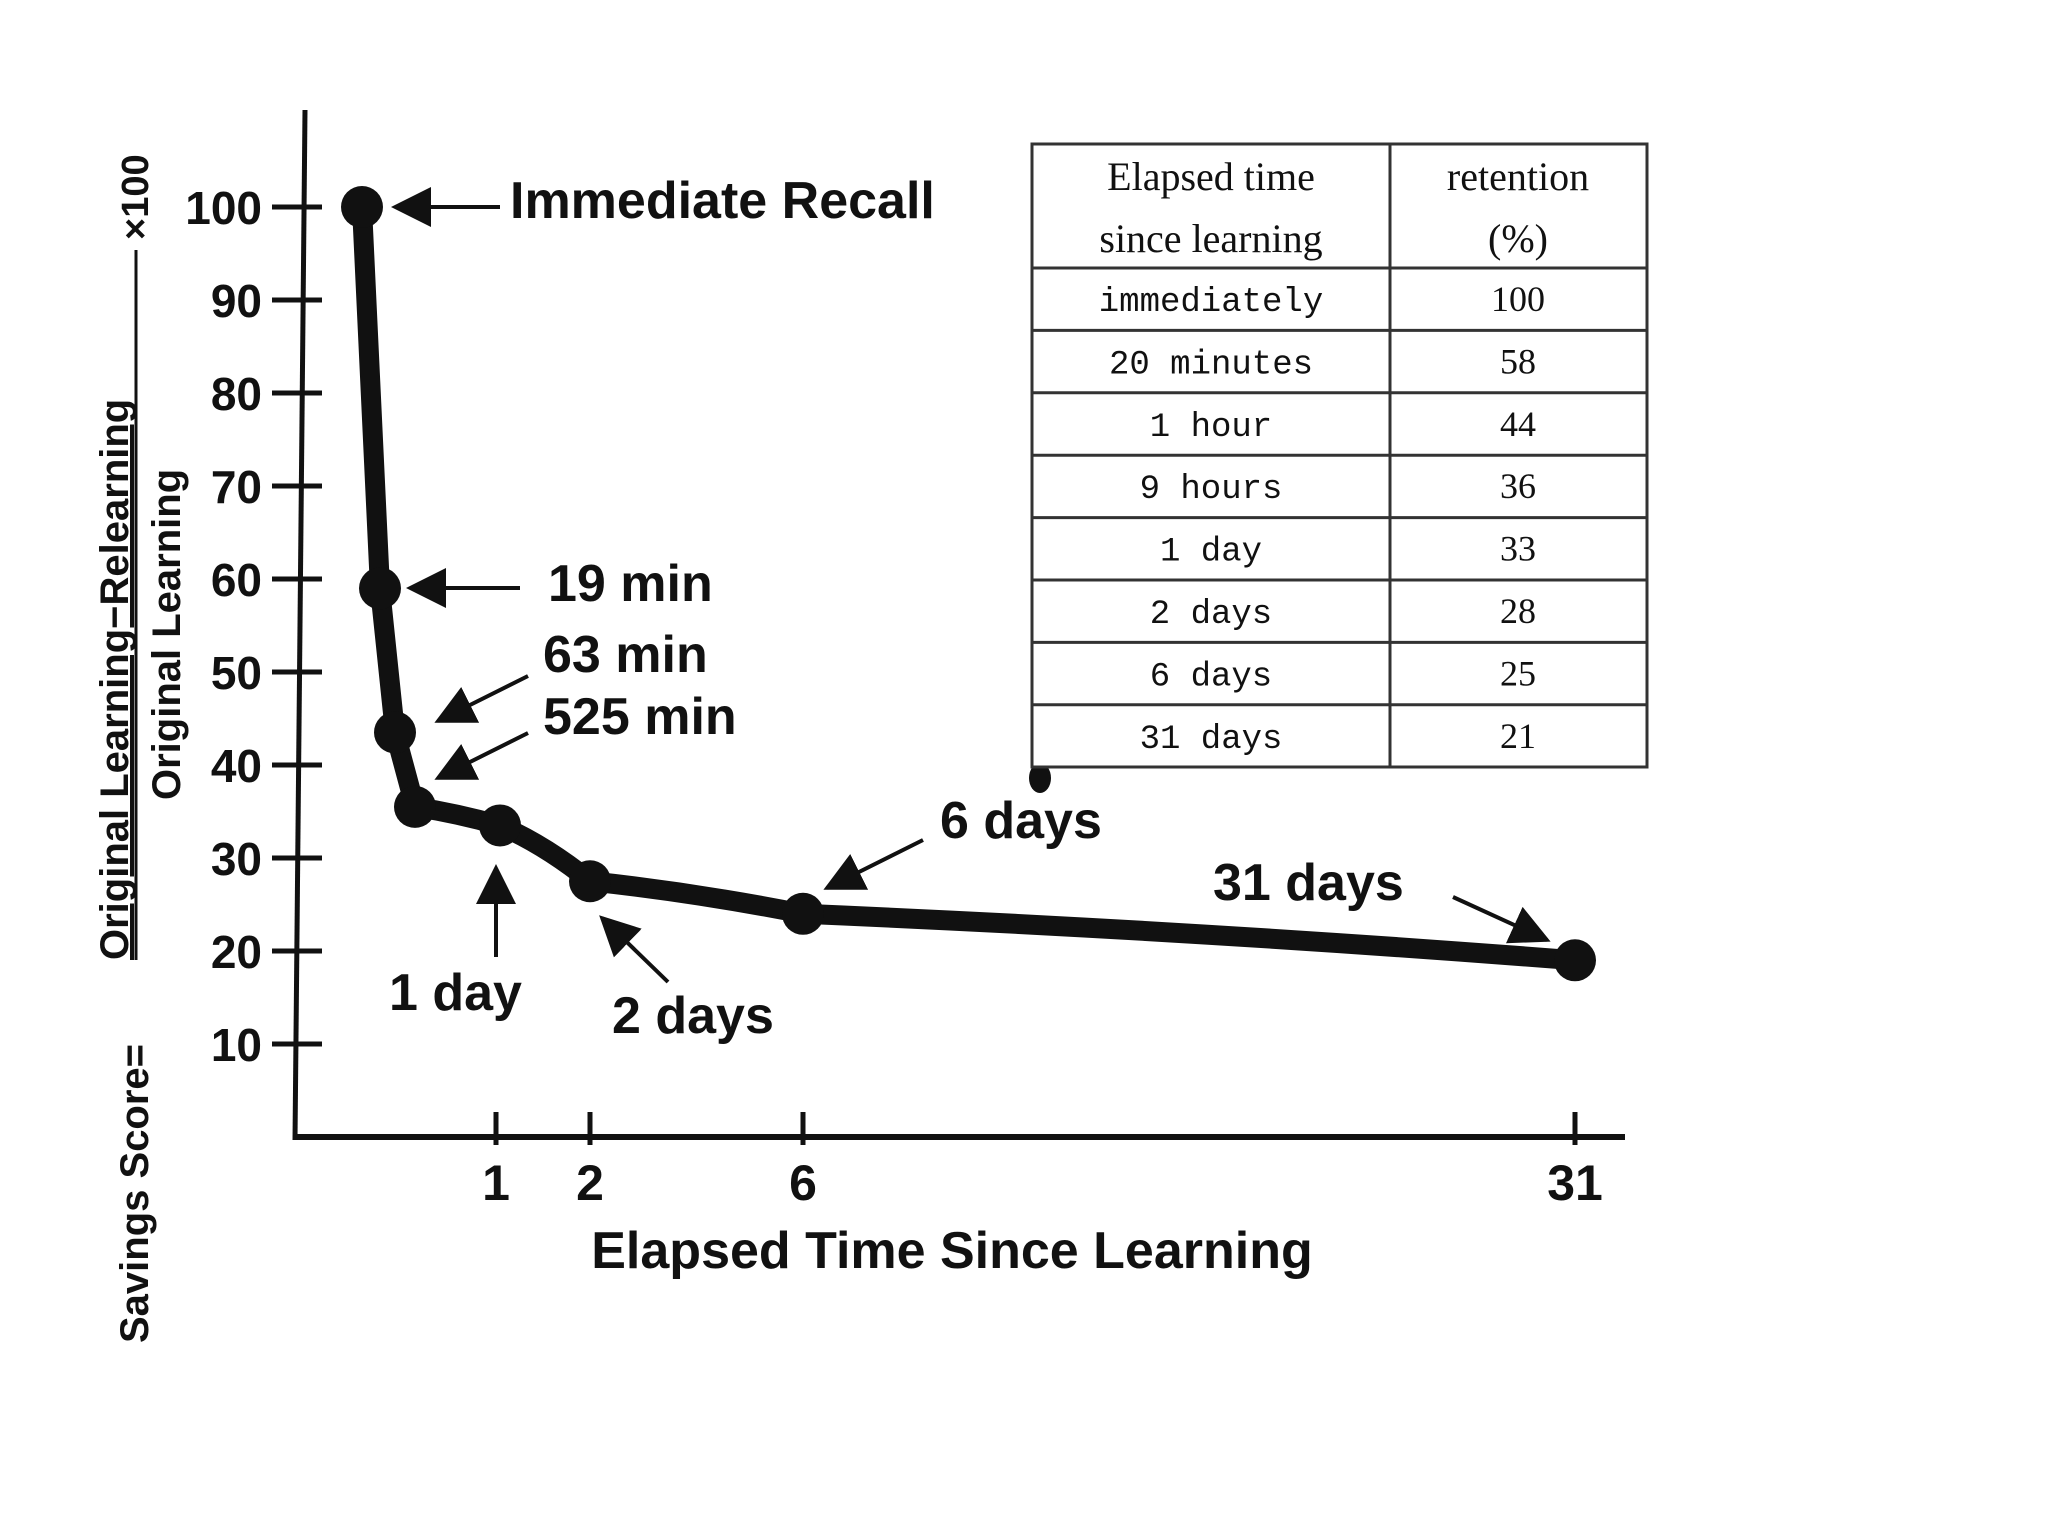 The width and height of the screenshot is (2048, 1536). I want to click on table-cell-retention: 58, so click(1518, 361).